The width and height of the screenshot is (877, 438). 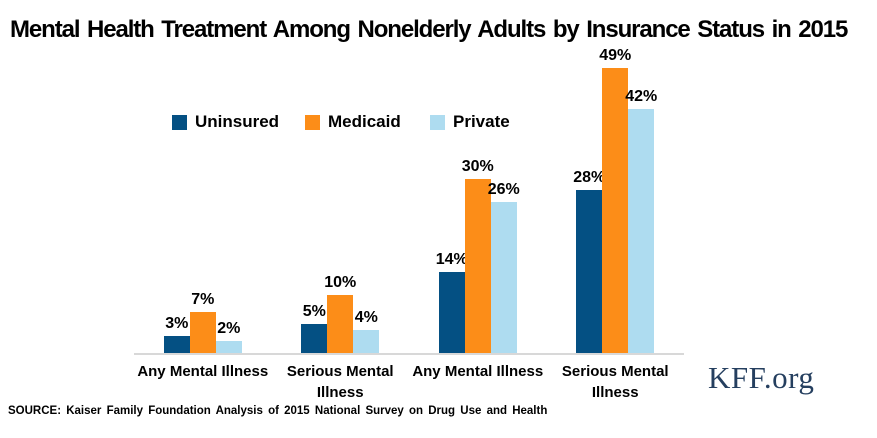 I want to click on legend-label: Uninsured, so click(x=237, y=121).